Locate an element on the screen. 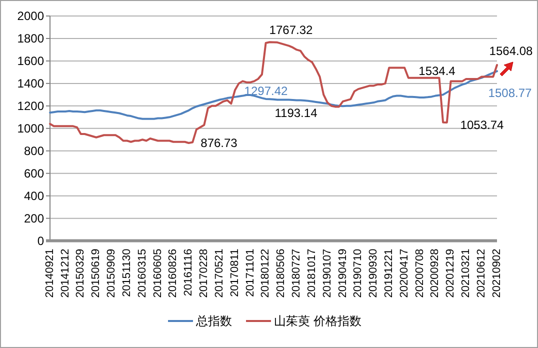 The width and height of the screenshot is (538, 348). annotation: 1534.4 is located at coordinates (437, 71).